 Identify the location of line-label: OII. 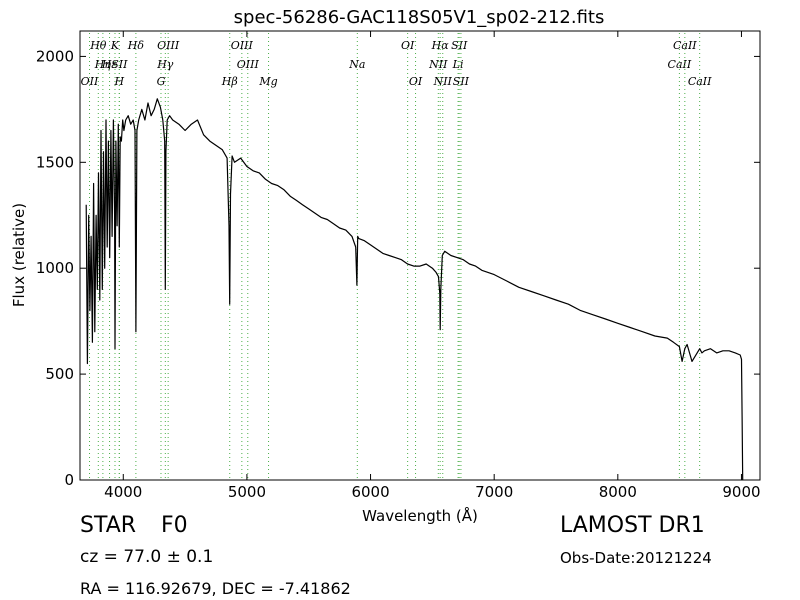
(90, 81).